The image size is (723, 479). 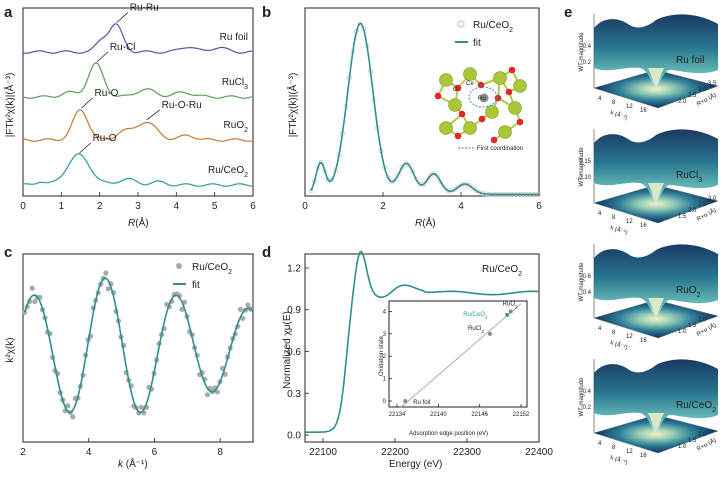 I want to click on panel-a-xlabel-unit: (Å), so click(x=141, y=222).